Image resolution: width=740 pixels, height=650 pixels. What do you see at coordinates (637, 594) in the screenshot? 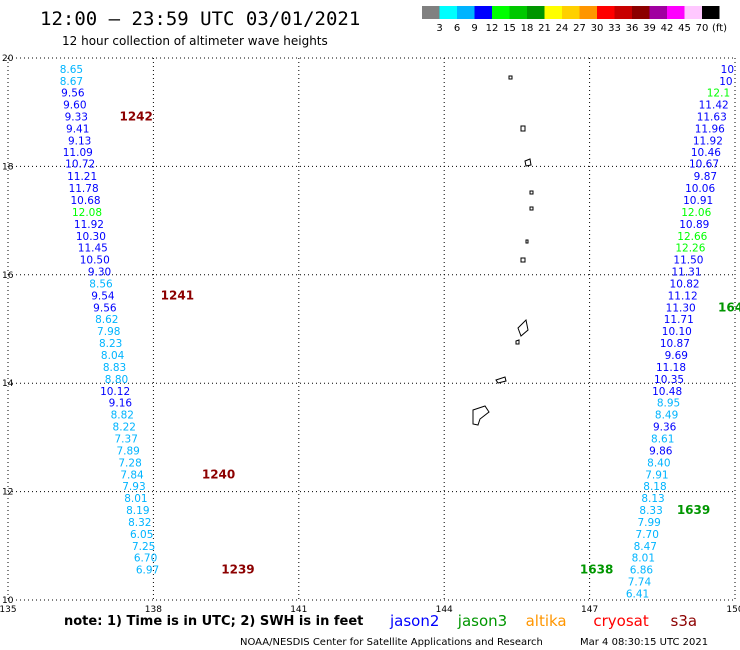
I see `swh-value-label: 6.41` at bounding box center [637, 594].